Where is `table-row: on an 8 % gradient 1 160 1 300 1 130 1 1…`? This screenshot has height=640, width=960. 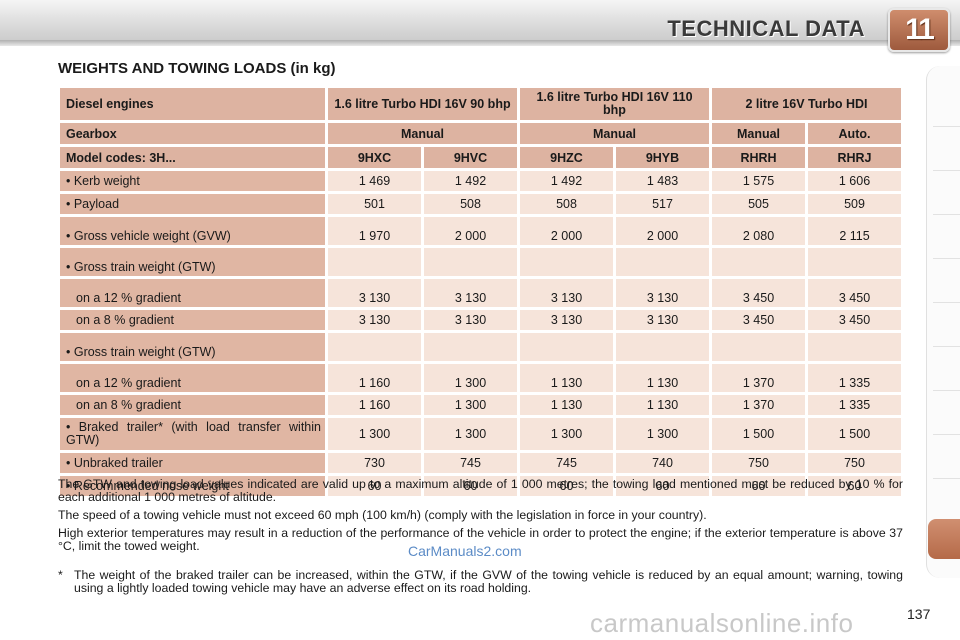 table-row: on an 8 % gradient 1 160 1 300 1 130 1 1… is located at coordinates (480, 405).